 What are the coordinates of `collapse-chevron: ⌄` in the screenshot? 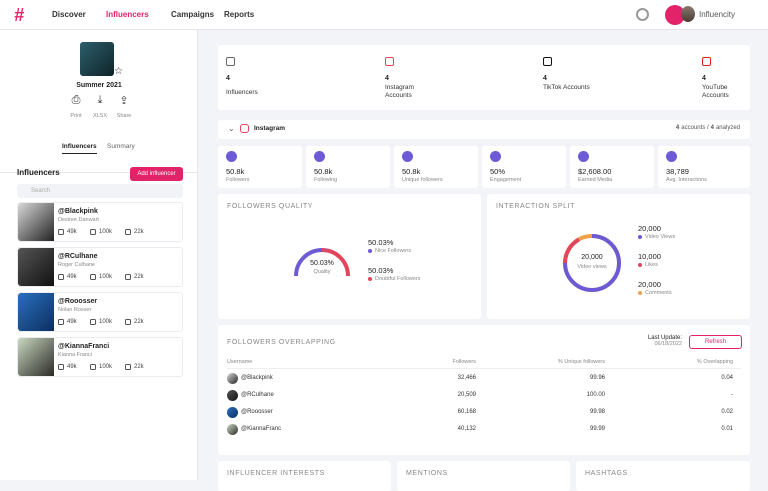 It's located at (231, 128).